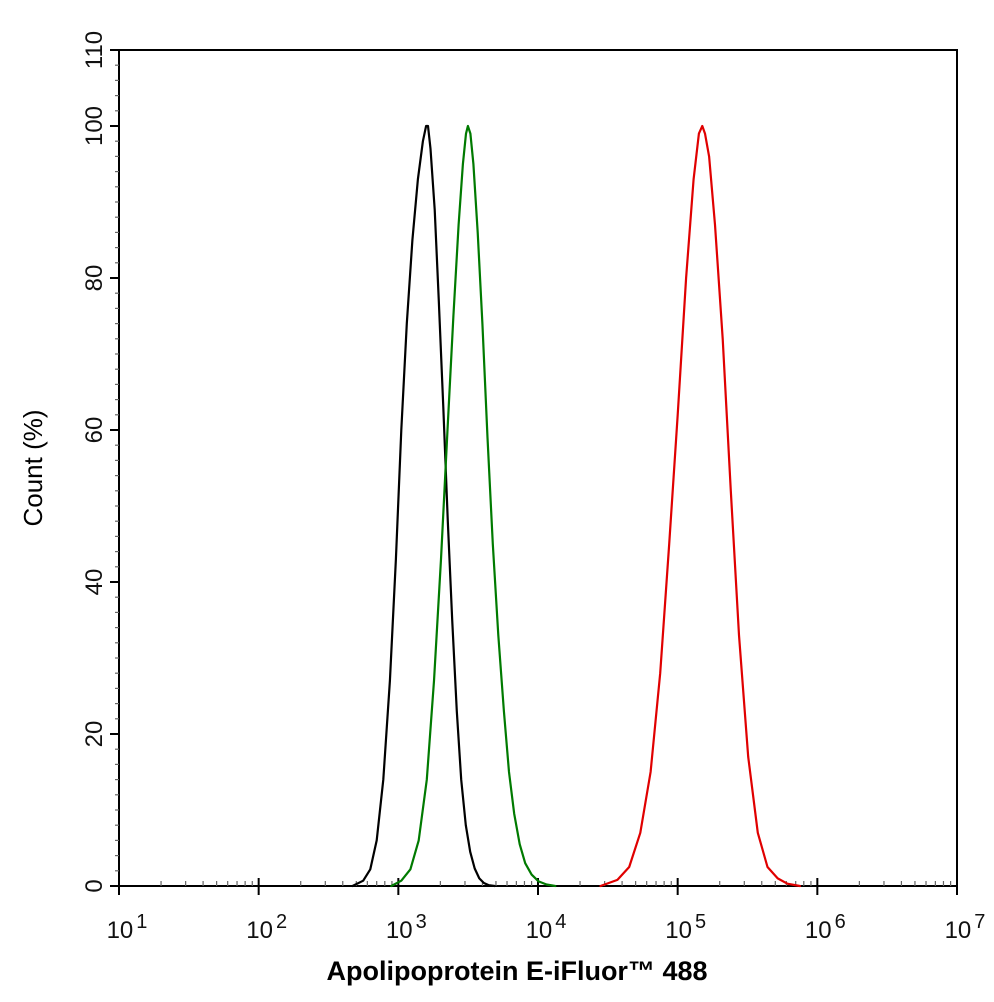 The width and height of the screenshot is (994, 1002). I want to click on x-tick-label: 10 3, so click(406, 927).